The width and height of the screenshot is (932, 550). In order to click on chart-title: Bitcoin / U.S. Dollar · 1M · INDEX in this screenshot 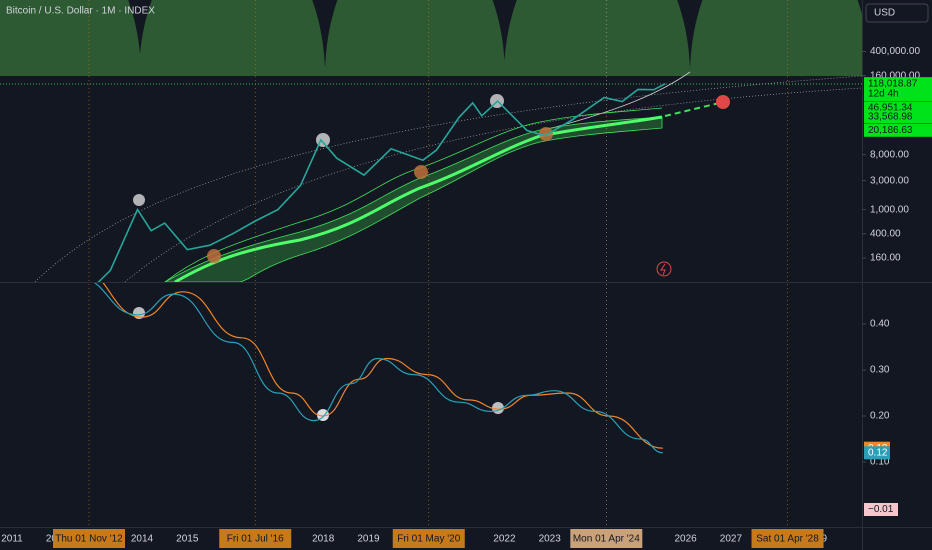, I will do `click(80, 11)`.